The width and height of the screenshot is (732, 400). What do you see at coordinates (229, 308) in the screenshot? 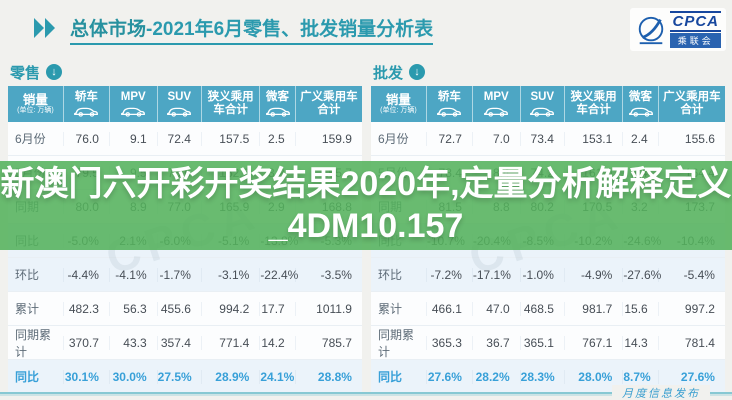
I see `cell-value: 994.2` at bounding box center [229, 308].